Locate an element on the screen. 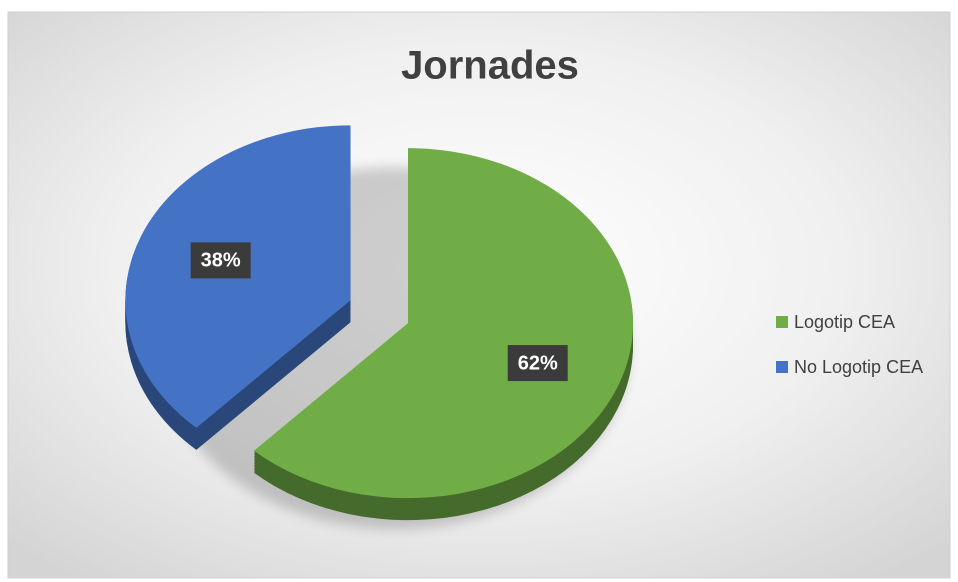  data-label: 38% is located at coordinates (221, 261).